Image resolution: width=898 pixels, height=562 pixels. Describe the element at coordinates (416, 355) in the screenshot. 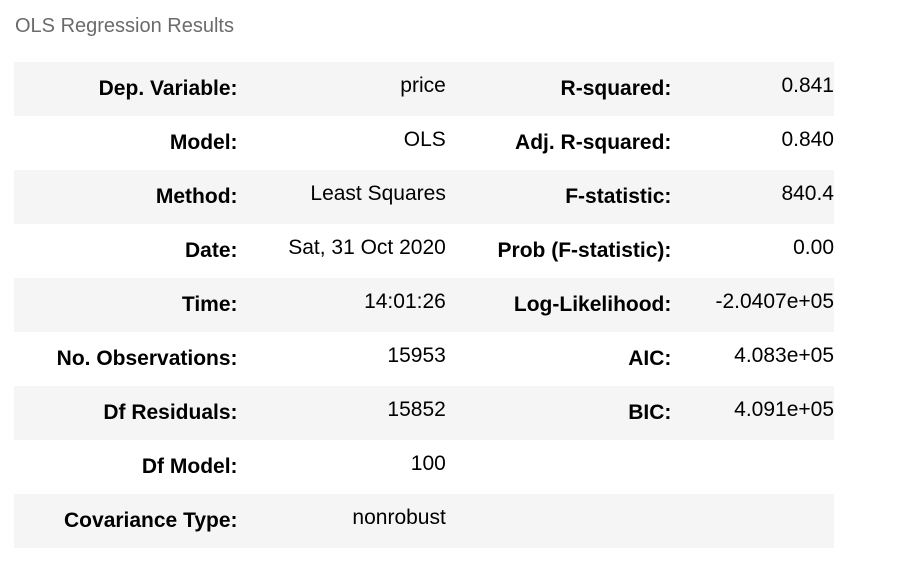

I see `stat-value: 15953` at that location.